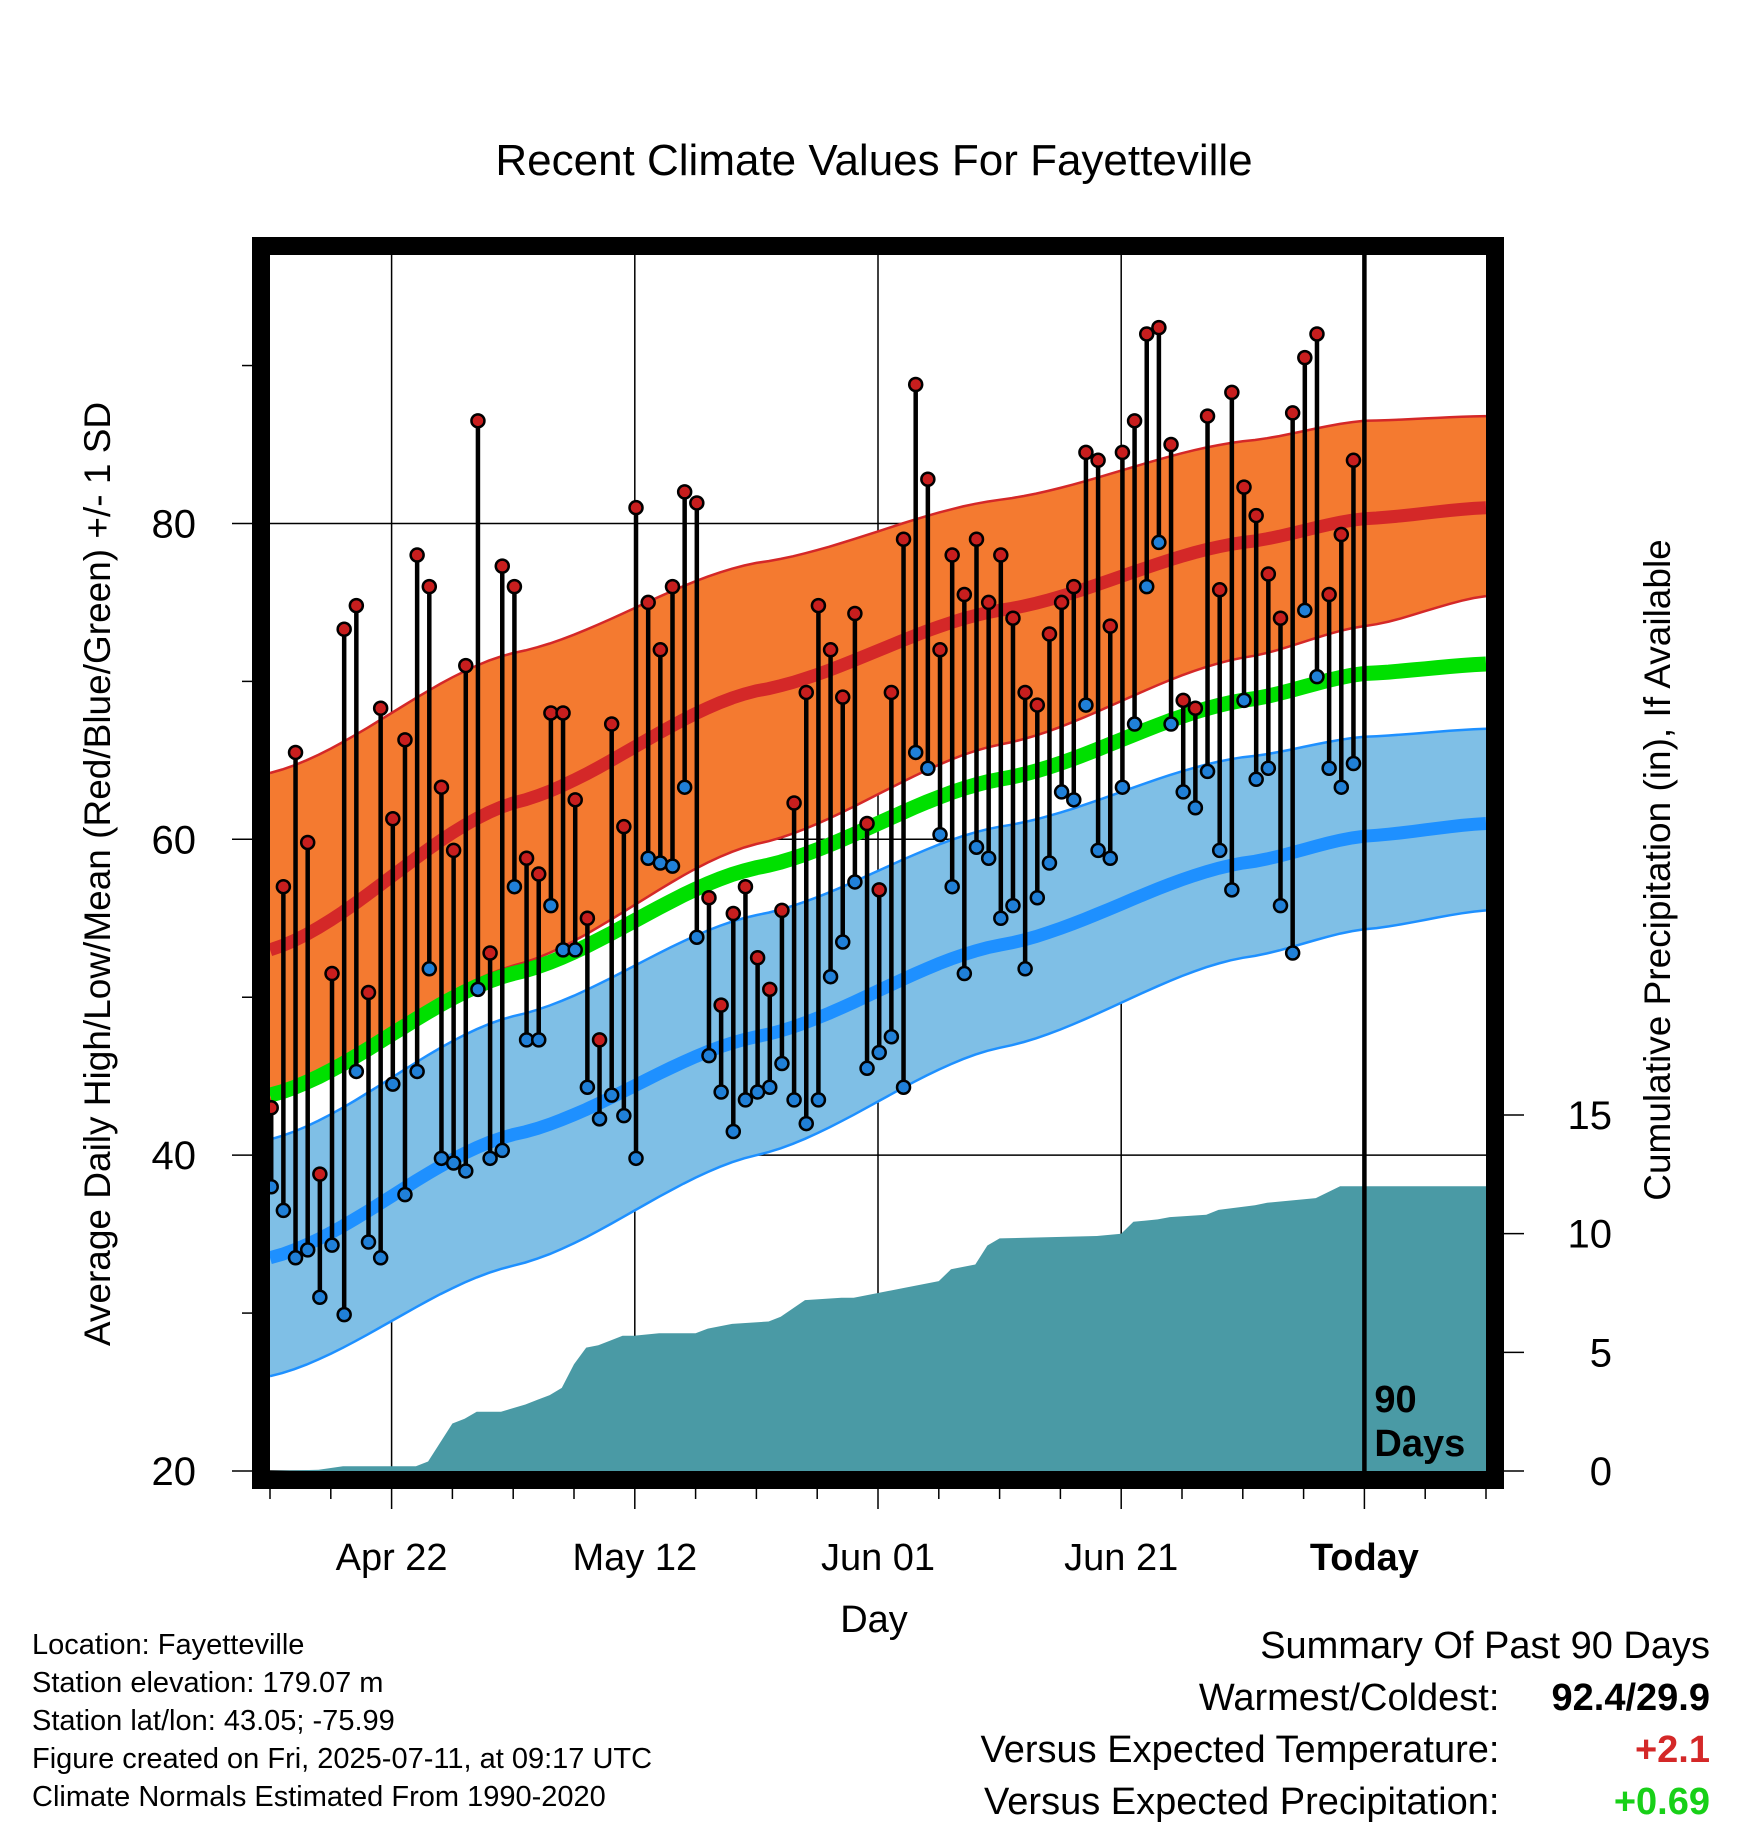  I want to click on summary-temp-value: +2.1, so click(1672, 1750).